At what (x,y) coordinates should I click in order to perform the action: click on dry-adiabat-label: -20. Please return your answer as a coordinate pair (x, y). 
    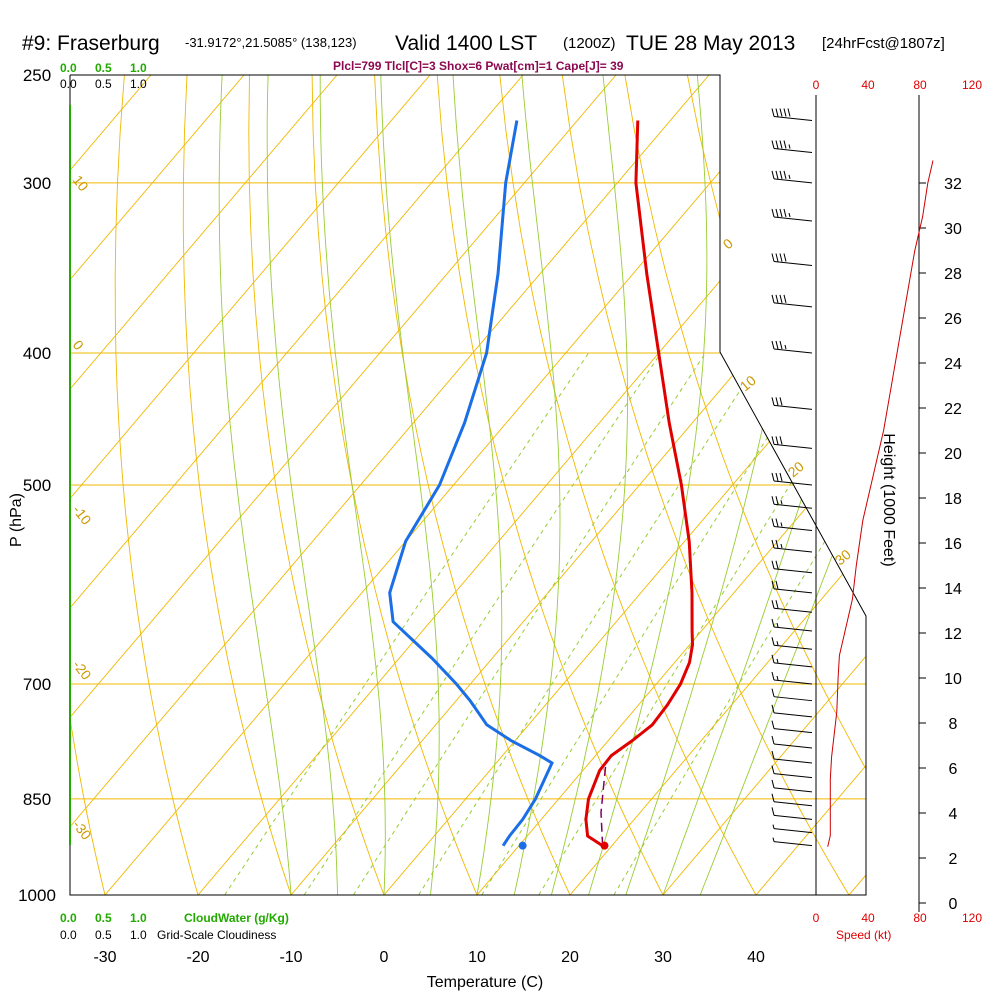
    Looking at the image, I should click on (82, 670).